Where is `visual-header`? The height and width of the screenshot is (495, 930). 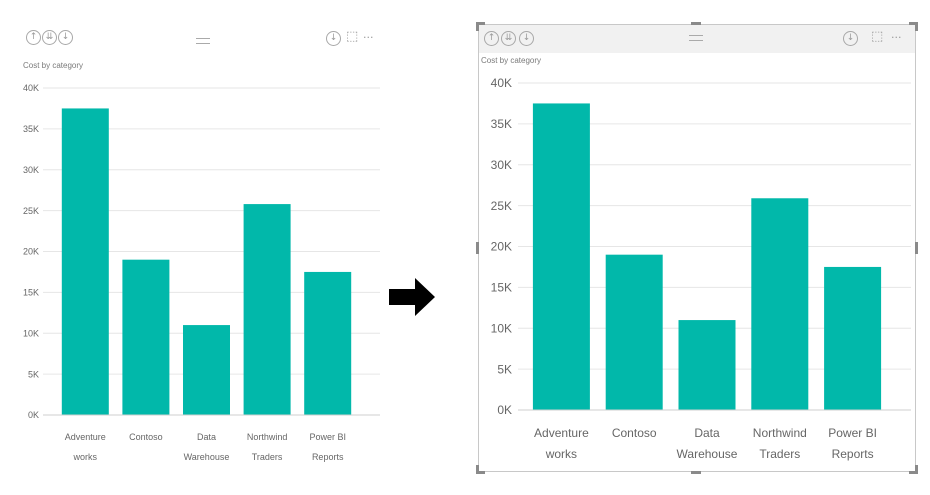
visual-header is located at coordinates (697, 39).